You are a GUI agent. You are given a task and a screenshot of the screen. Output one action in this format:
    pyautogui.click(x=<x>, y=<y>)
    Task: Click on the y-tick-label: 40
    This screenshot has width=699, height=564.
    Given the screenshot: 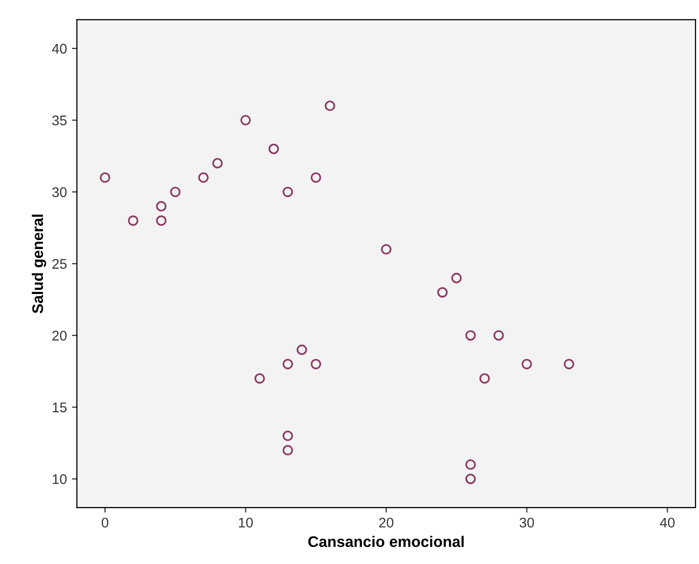 What is the action you would take?
    pyautogui.click(x=59, y=49)
    